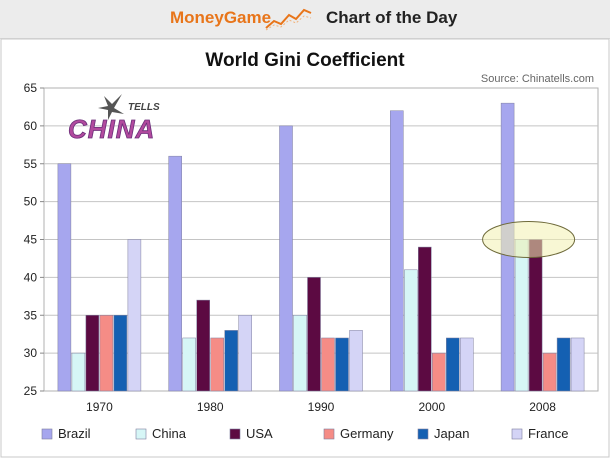 Image resolution: width=610 pixels, height=458 pixels. What do you see at coordinates (521, 315) in the screenshot?
I see `bar-china-2008` at bounding box center [521, 315].